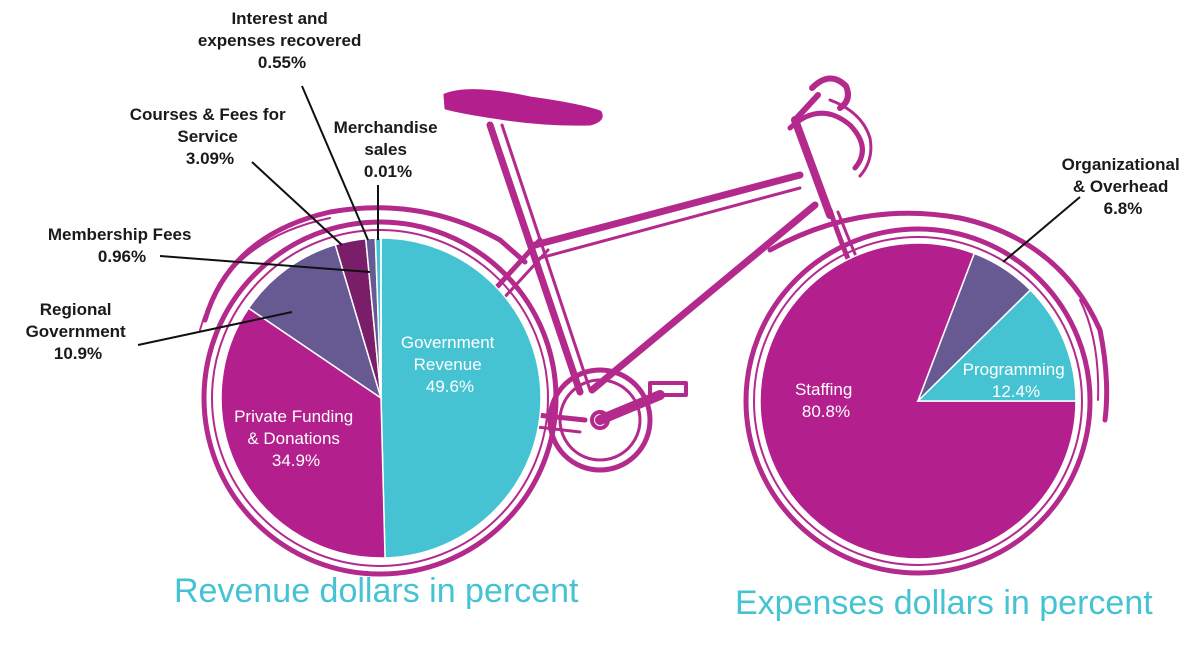  I want to click on leader-organizational, so click(1041, 229).